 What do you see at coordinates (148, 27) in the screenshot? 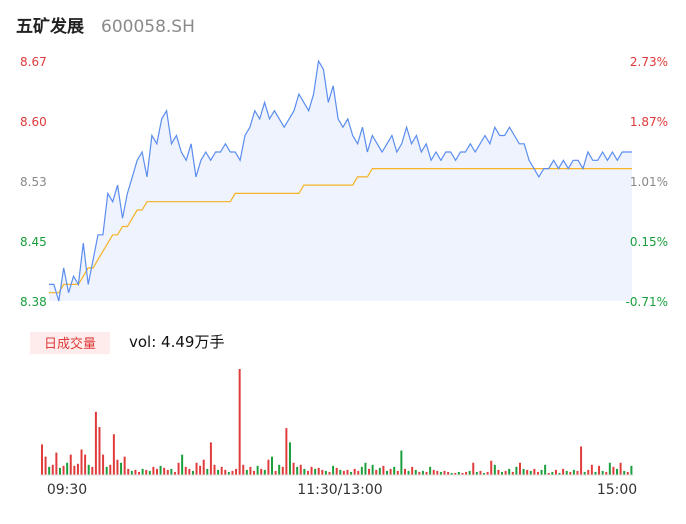
I see `stock-code: 600058.SH` at bounding box center [148, 27].